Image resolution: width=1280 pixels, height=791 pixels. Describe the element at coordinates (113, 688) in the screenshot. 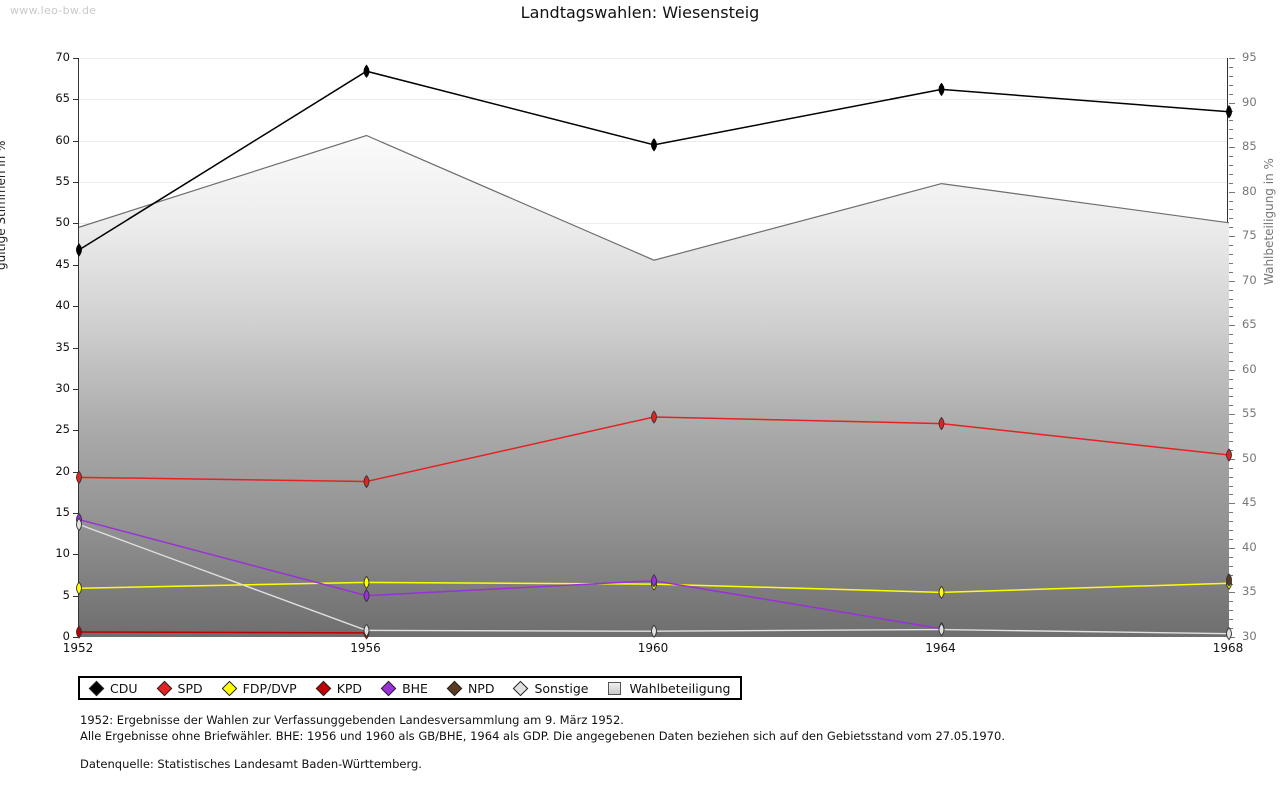

I see `legend-item-cdu: CDU` at that location.